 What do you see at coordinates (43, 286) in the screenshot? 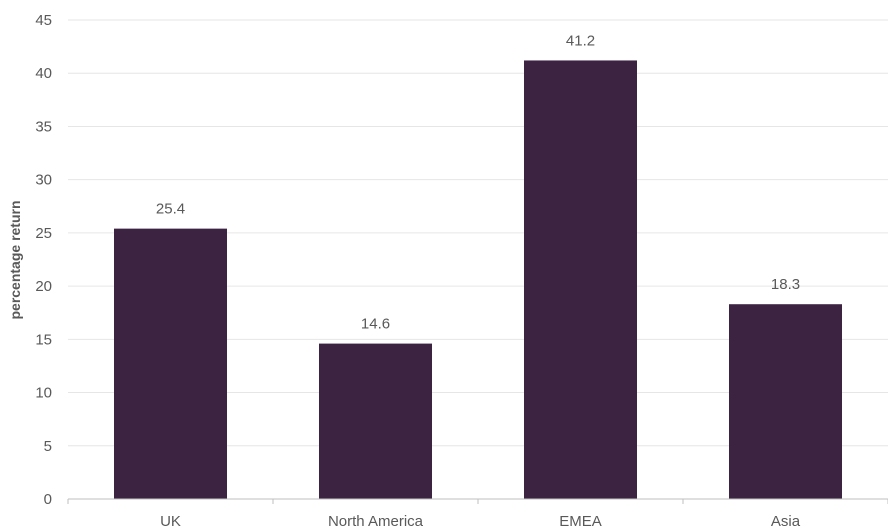
I see `y-tick-label: 20` at bounding box center [43, 286].